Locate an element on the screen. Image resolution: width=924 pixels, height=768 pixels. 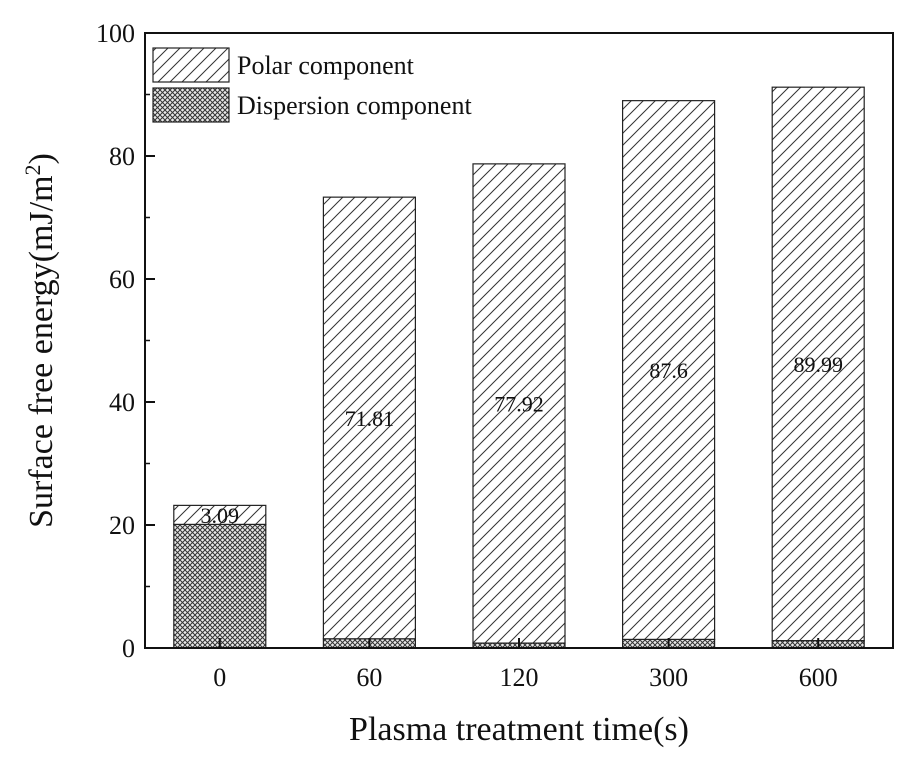
data-label-120: 77.92 is located at coordinates (519, 403).